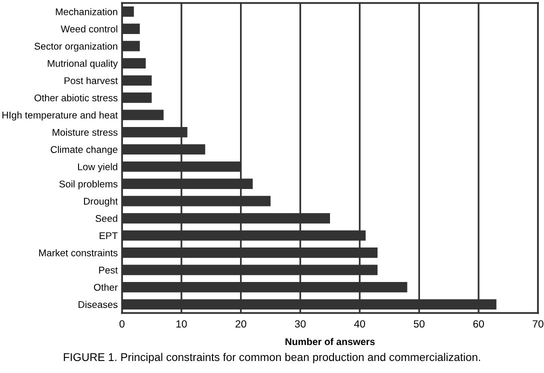 This screenshot has width=544, height=373. I want to click on y-tick-label: Weed control, so click(89, 28).